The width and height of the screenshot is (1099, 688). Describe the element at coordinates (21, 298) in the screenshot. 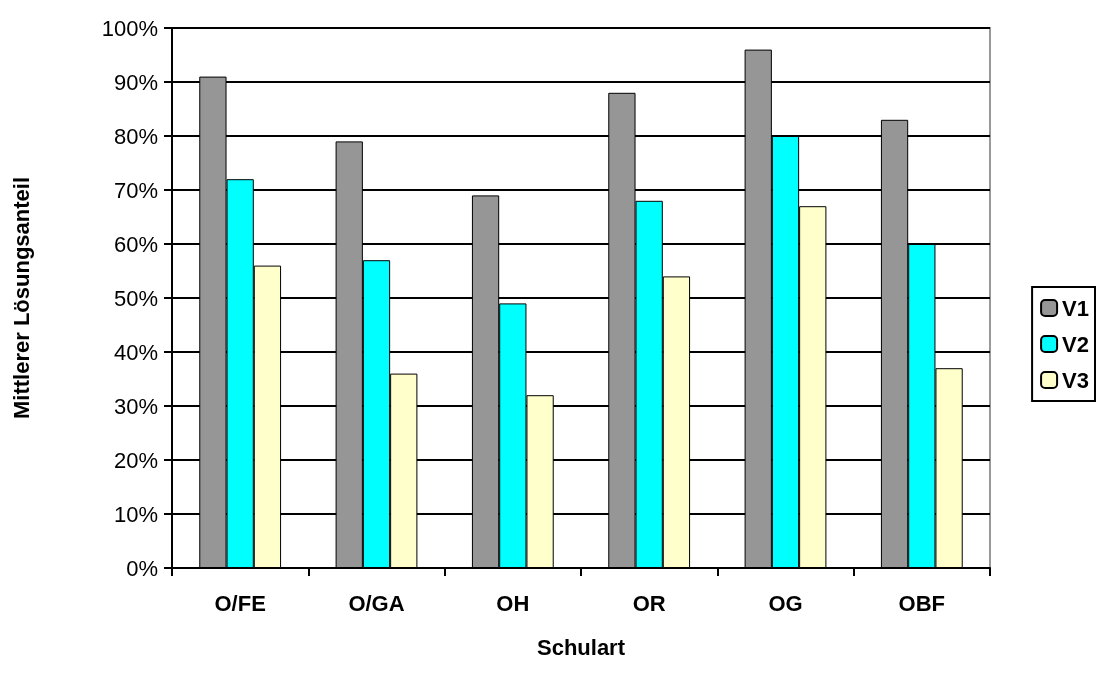

I see `y-axis-title: Mittlerer Lösungsanteil` at that location.